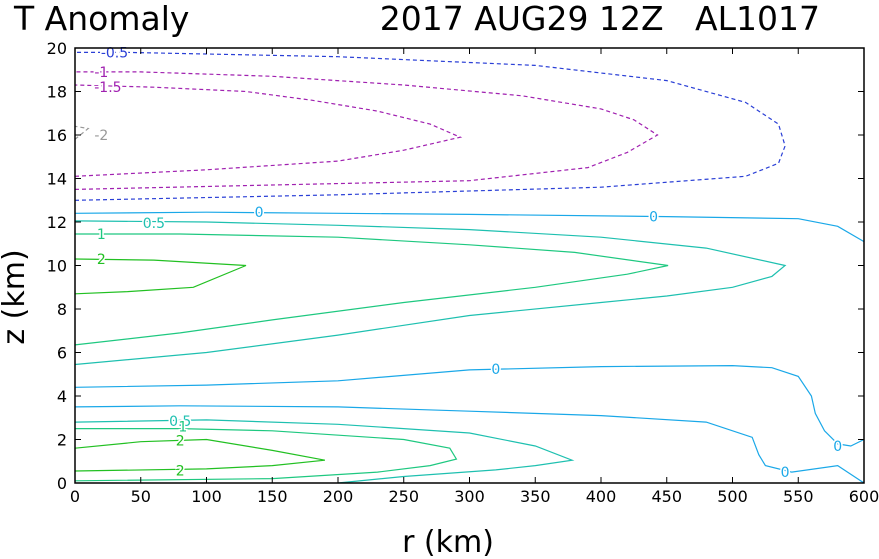  What do you see at coordinates (448, 542) in the screenshot?
I see `x-axis-label: r (km)` at bounding box center [448, 542].